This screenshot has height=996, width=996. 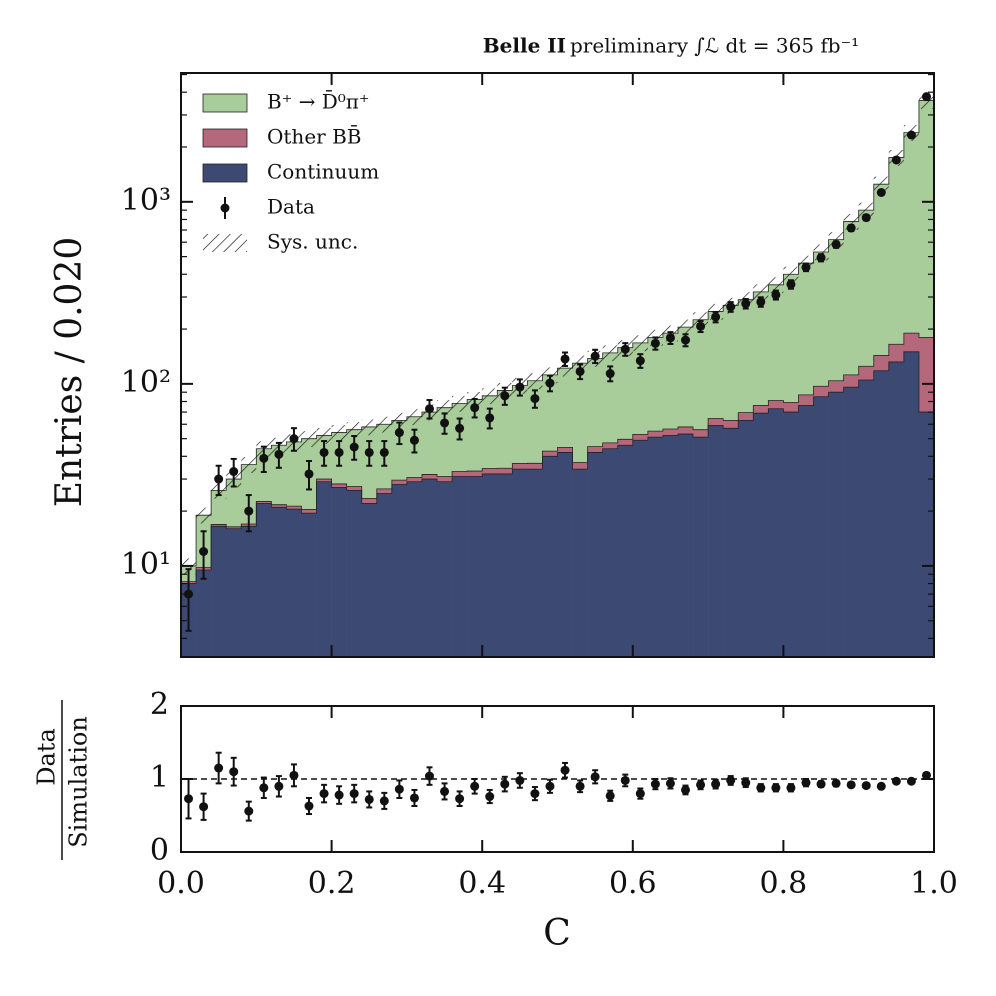 I want to click on ratio-plot, so click(x=557, y=786).